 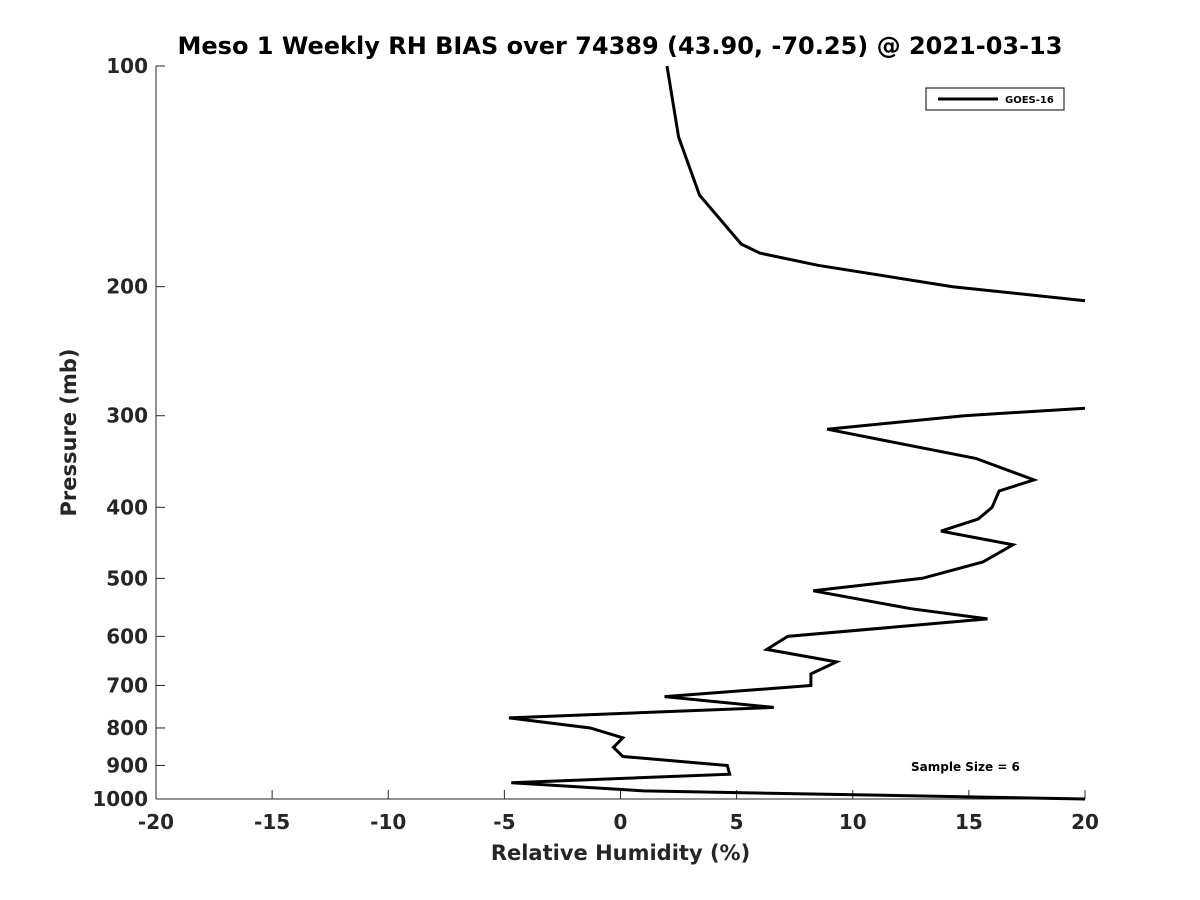 I want to click on x-tick-label: 10, so click(x=853, y=822).